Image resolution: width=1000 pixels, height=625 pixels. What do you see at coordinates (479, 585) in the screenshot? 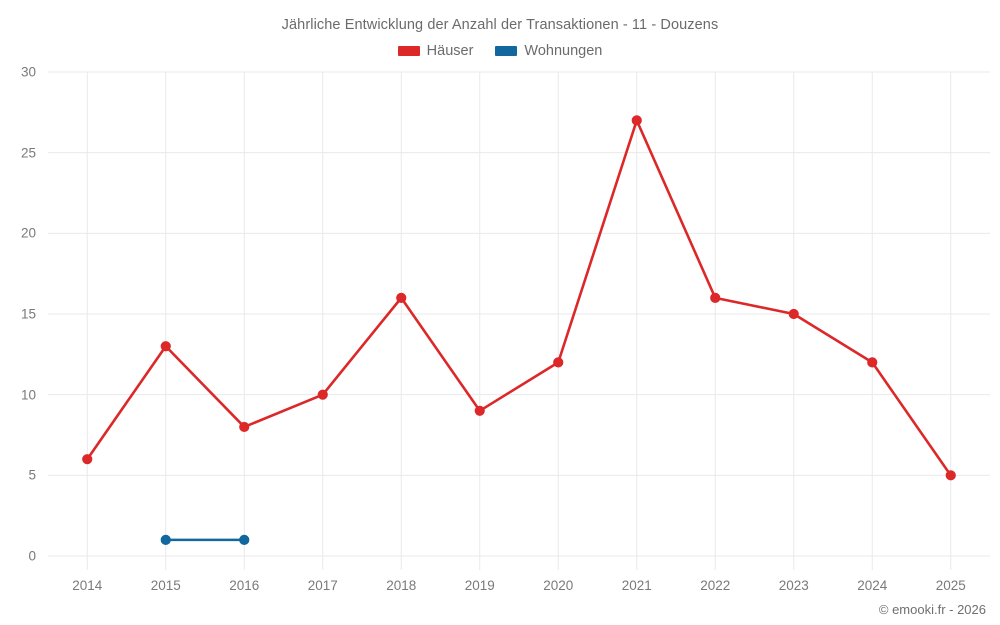
I see `x-axis-tick-label: 2019` at bounding box center [479, 585].